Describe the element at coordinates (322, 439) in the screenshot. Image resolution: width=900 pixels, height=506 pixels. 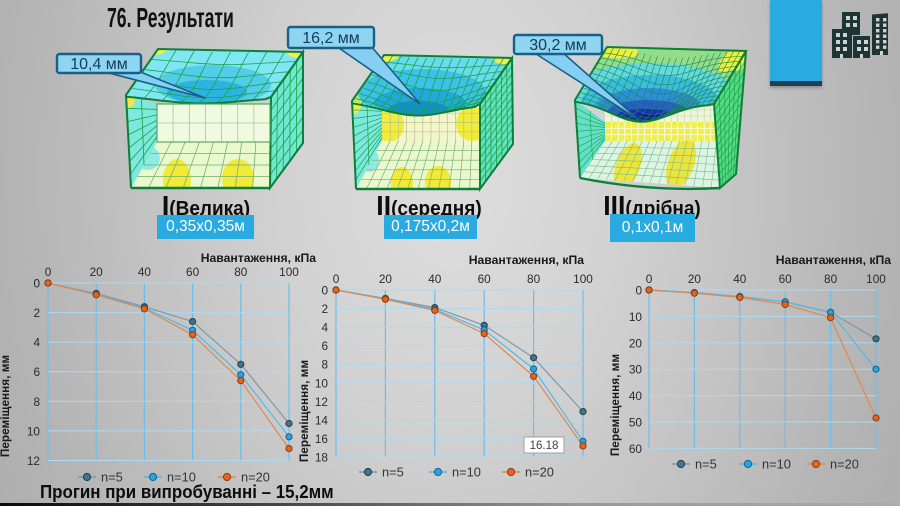
I see `svg-text: 16` at that location.